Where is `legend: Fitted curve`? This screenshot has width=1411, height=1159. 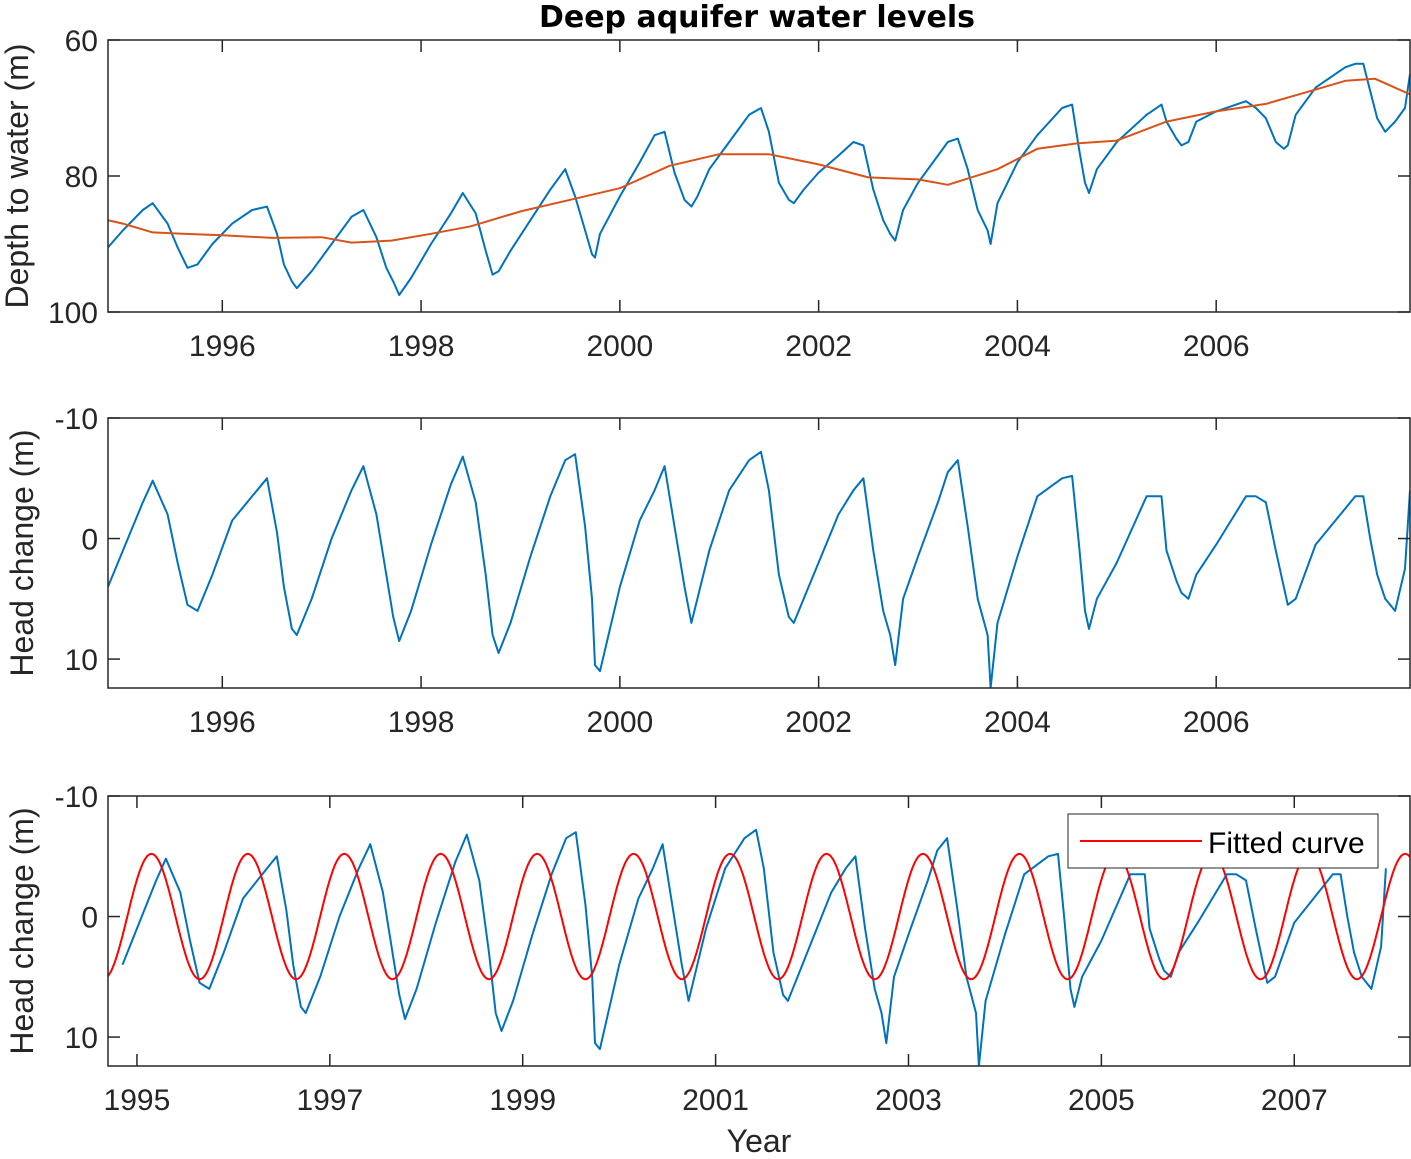
legend: Fitted curve is located at coordinates (1223, 841).